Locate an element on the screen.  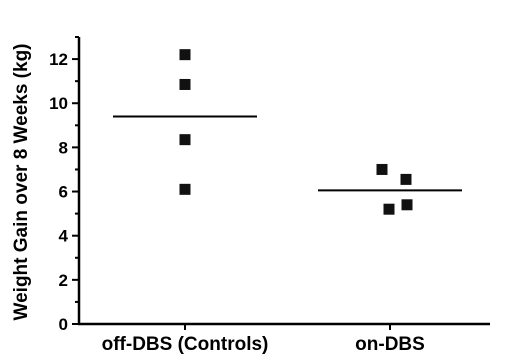
y-tick-label: 8 is located at coordinates (63, 147).